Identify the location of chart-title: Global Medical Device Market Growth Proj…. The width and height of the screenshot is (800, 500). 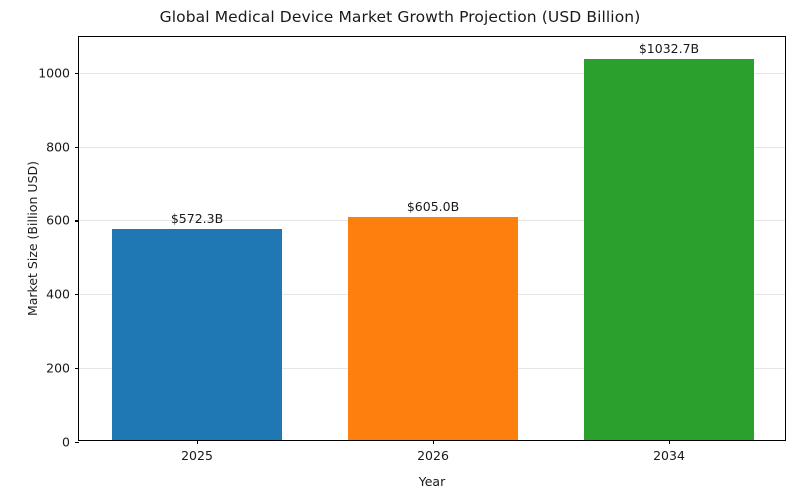
(400, 17).